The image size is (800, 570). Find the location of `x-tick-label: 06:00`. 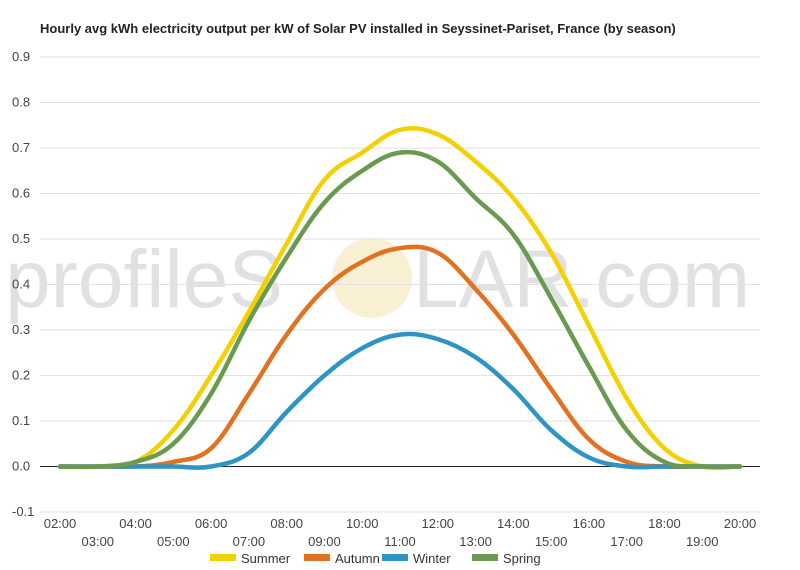

x-tick-label: 06:00 is located at coordinates (211, 523).